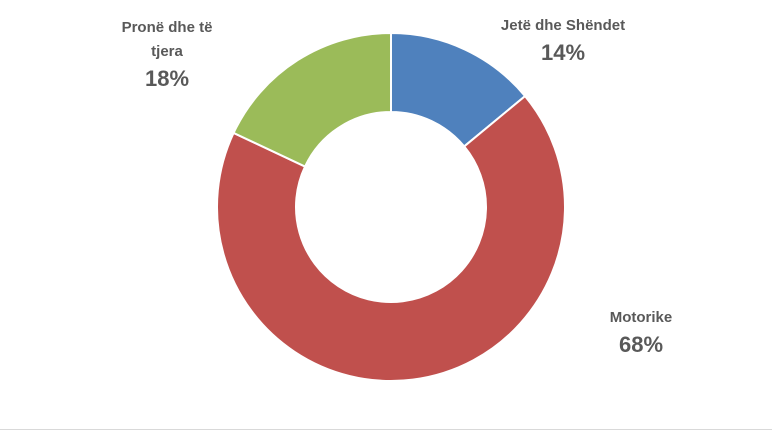 Image resolution: width=772 pixels, height=434 pixels. I want to click on category-label: Pronë dhe të tjera, so click(167, 39).